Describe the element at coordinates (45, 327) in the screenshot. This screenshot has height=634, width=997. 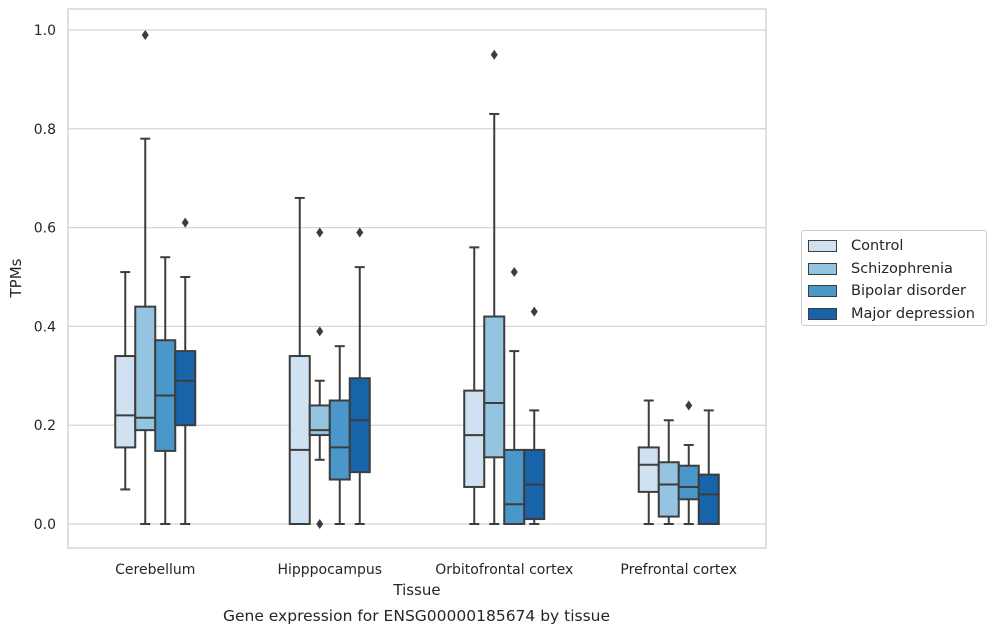
I see `y-tick-label: 0.4` at that location.